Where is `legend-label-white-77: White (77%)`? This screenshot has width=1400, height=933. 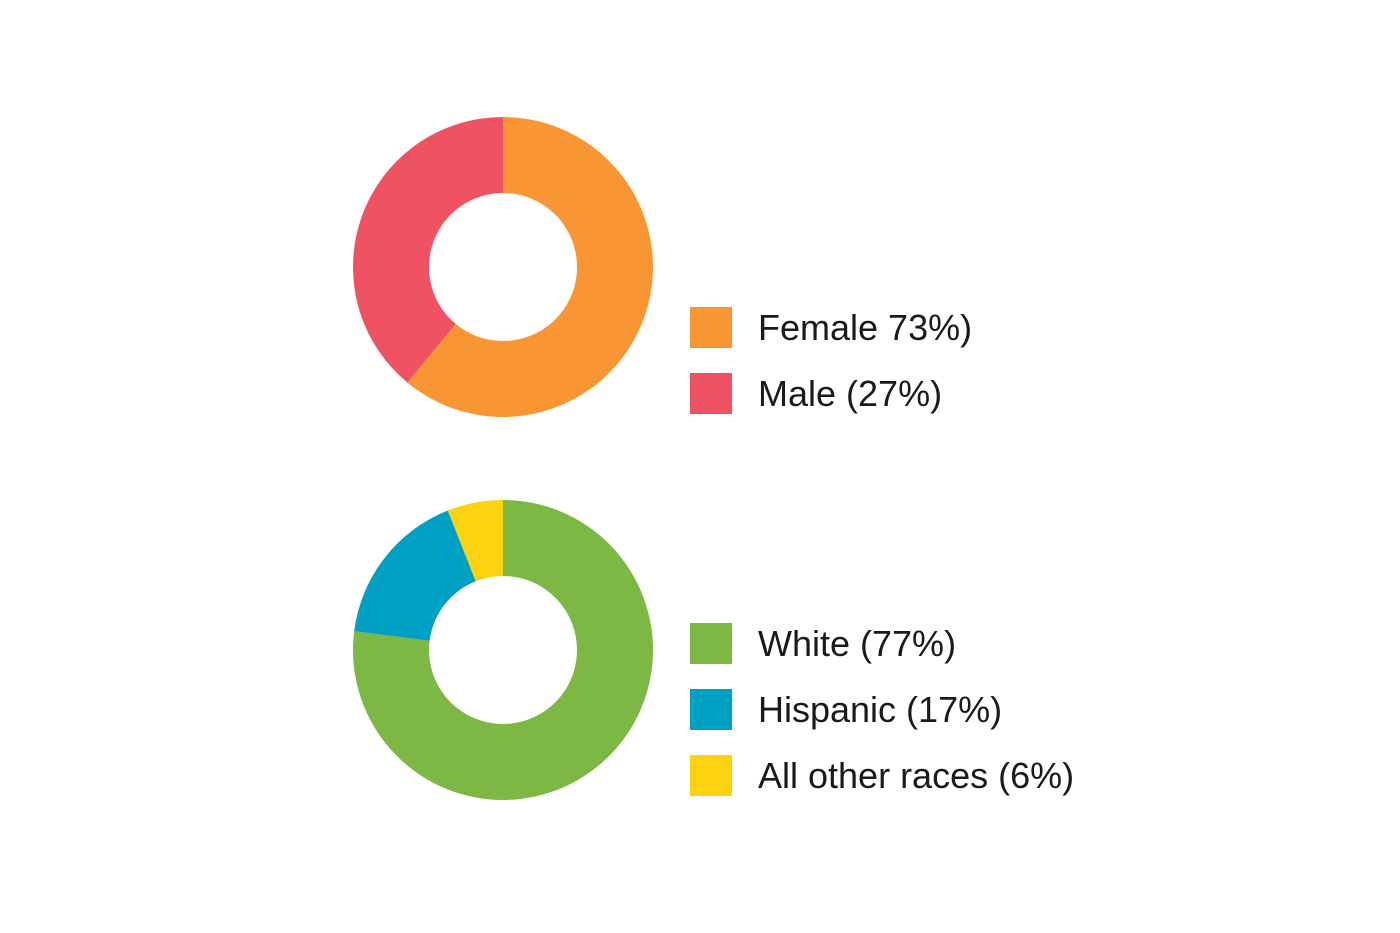
legend-label-white-77: White (77%) is located at coordinates (857, 643).